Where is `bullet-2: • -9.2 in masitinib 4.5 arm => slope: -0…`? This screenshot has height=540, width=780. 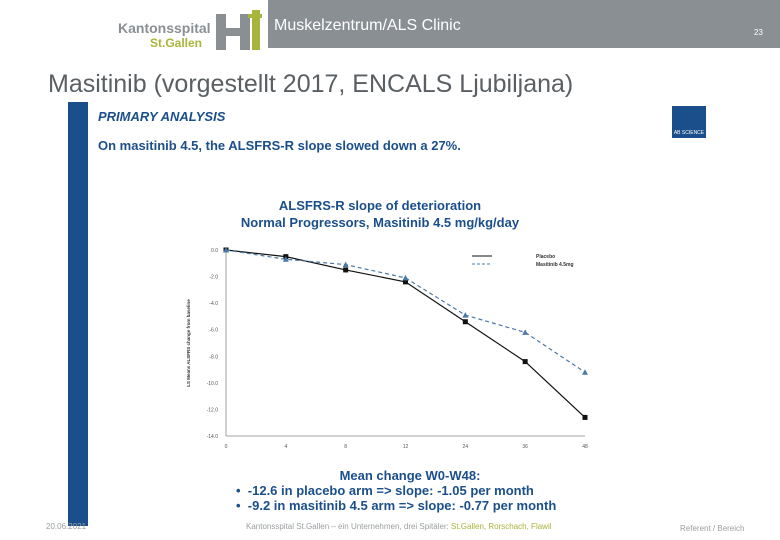
bullet-2: • -9.2 in masitinib 4.5 arm => slope: -0… is located at coordinates (396, 505).